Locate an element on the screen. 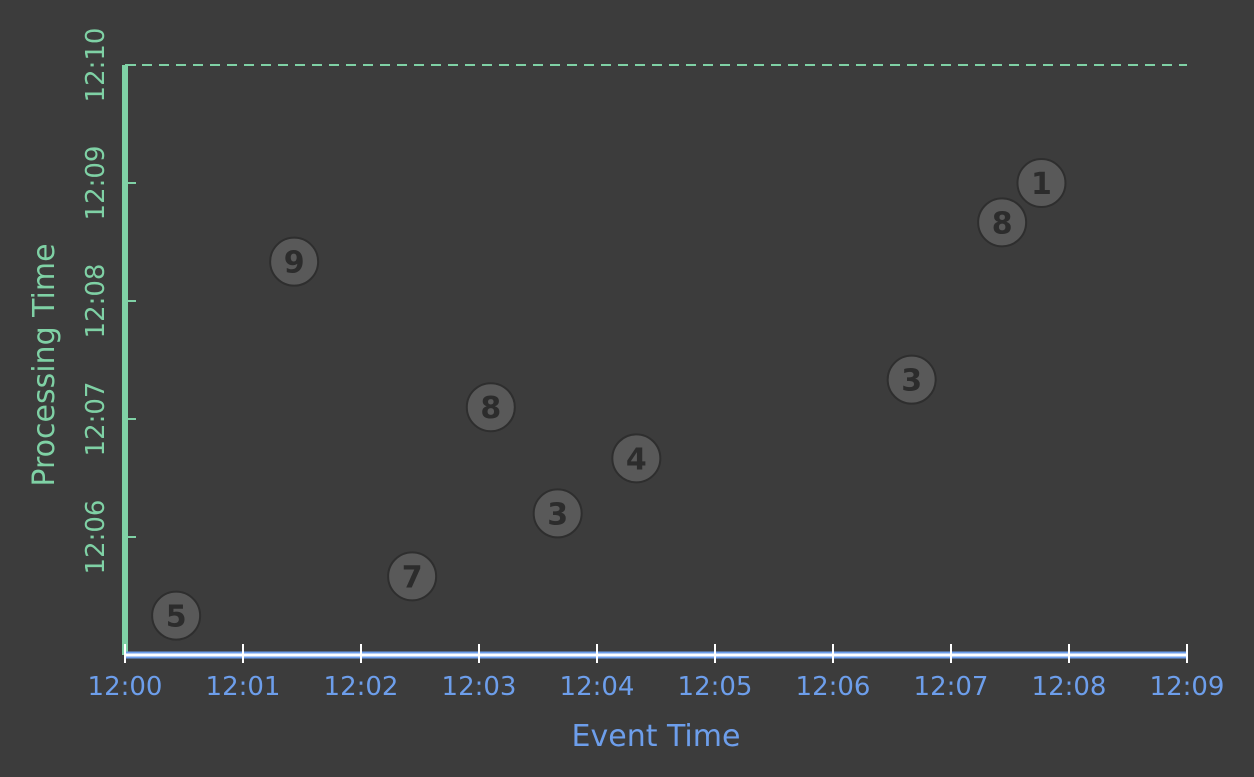  x-tick-label: 12:09 is located at coordinates (1187, 687).